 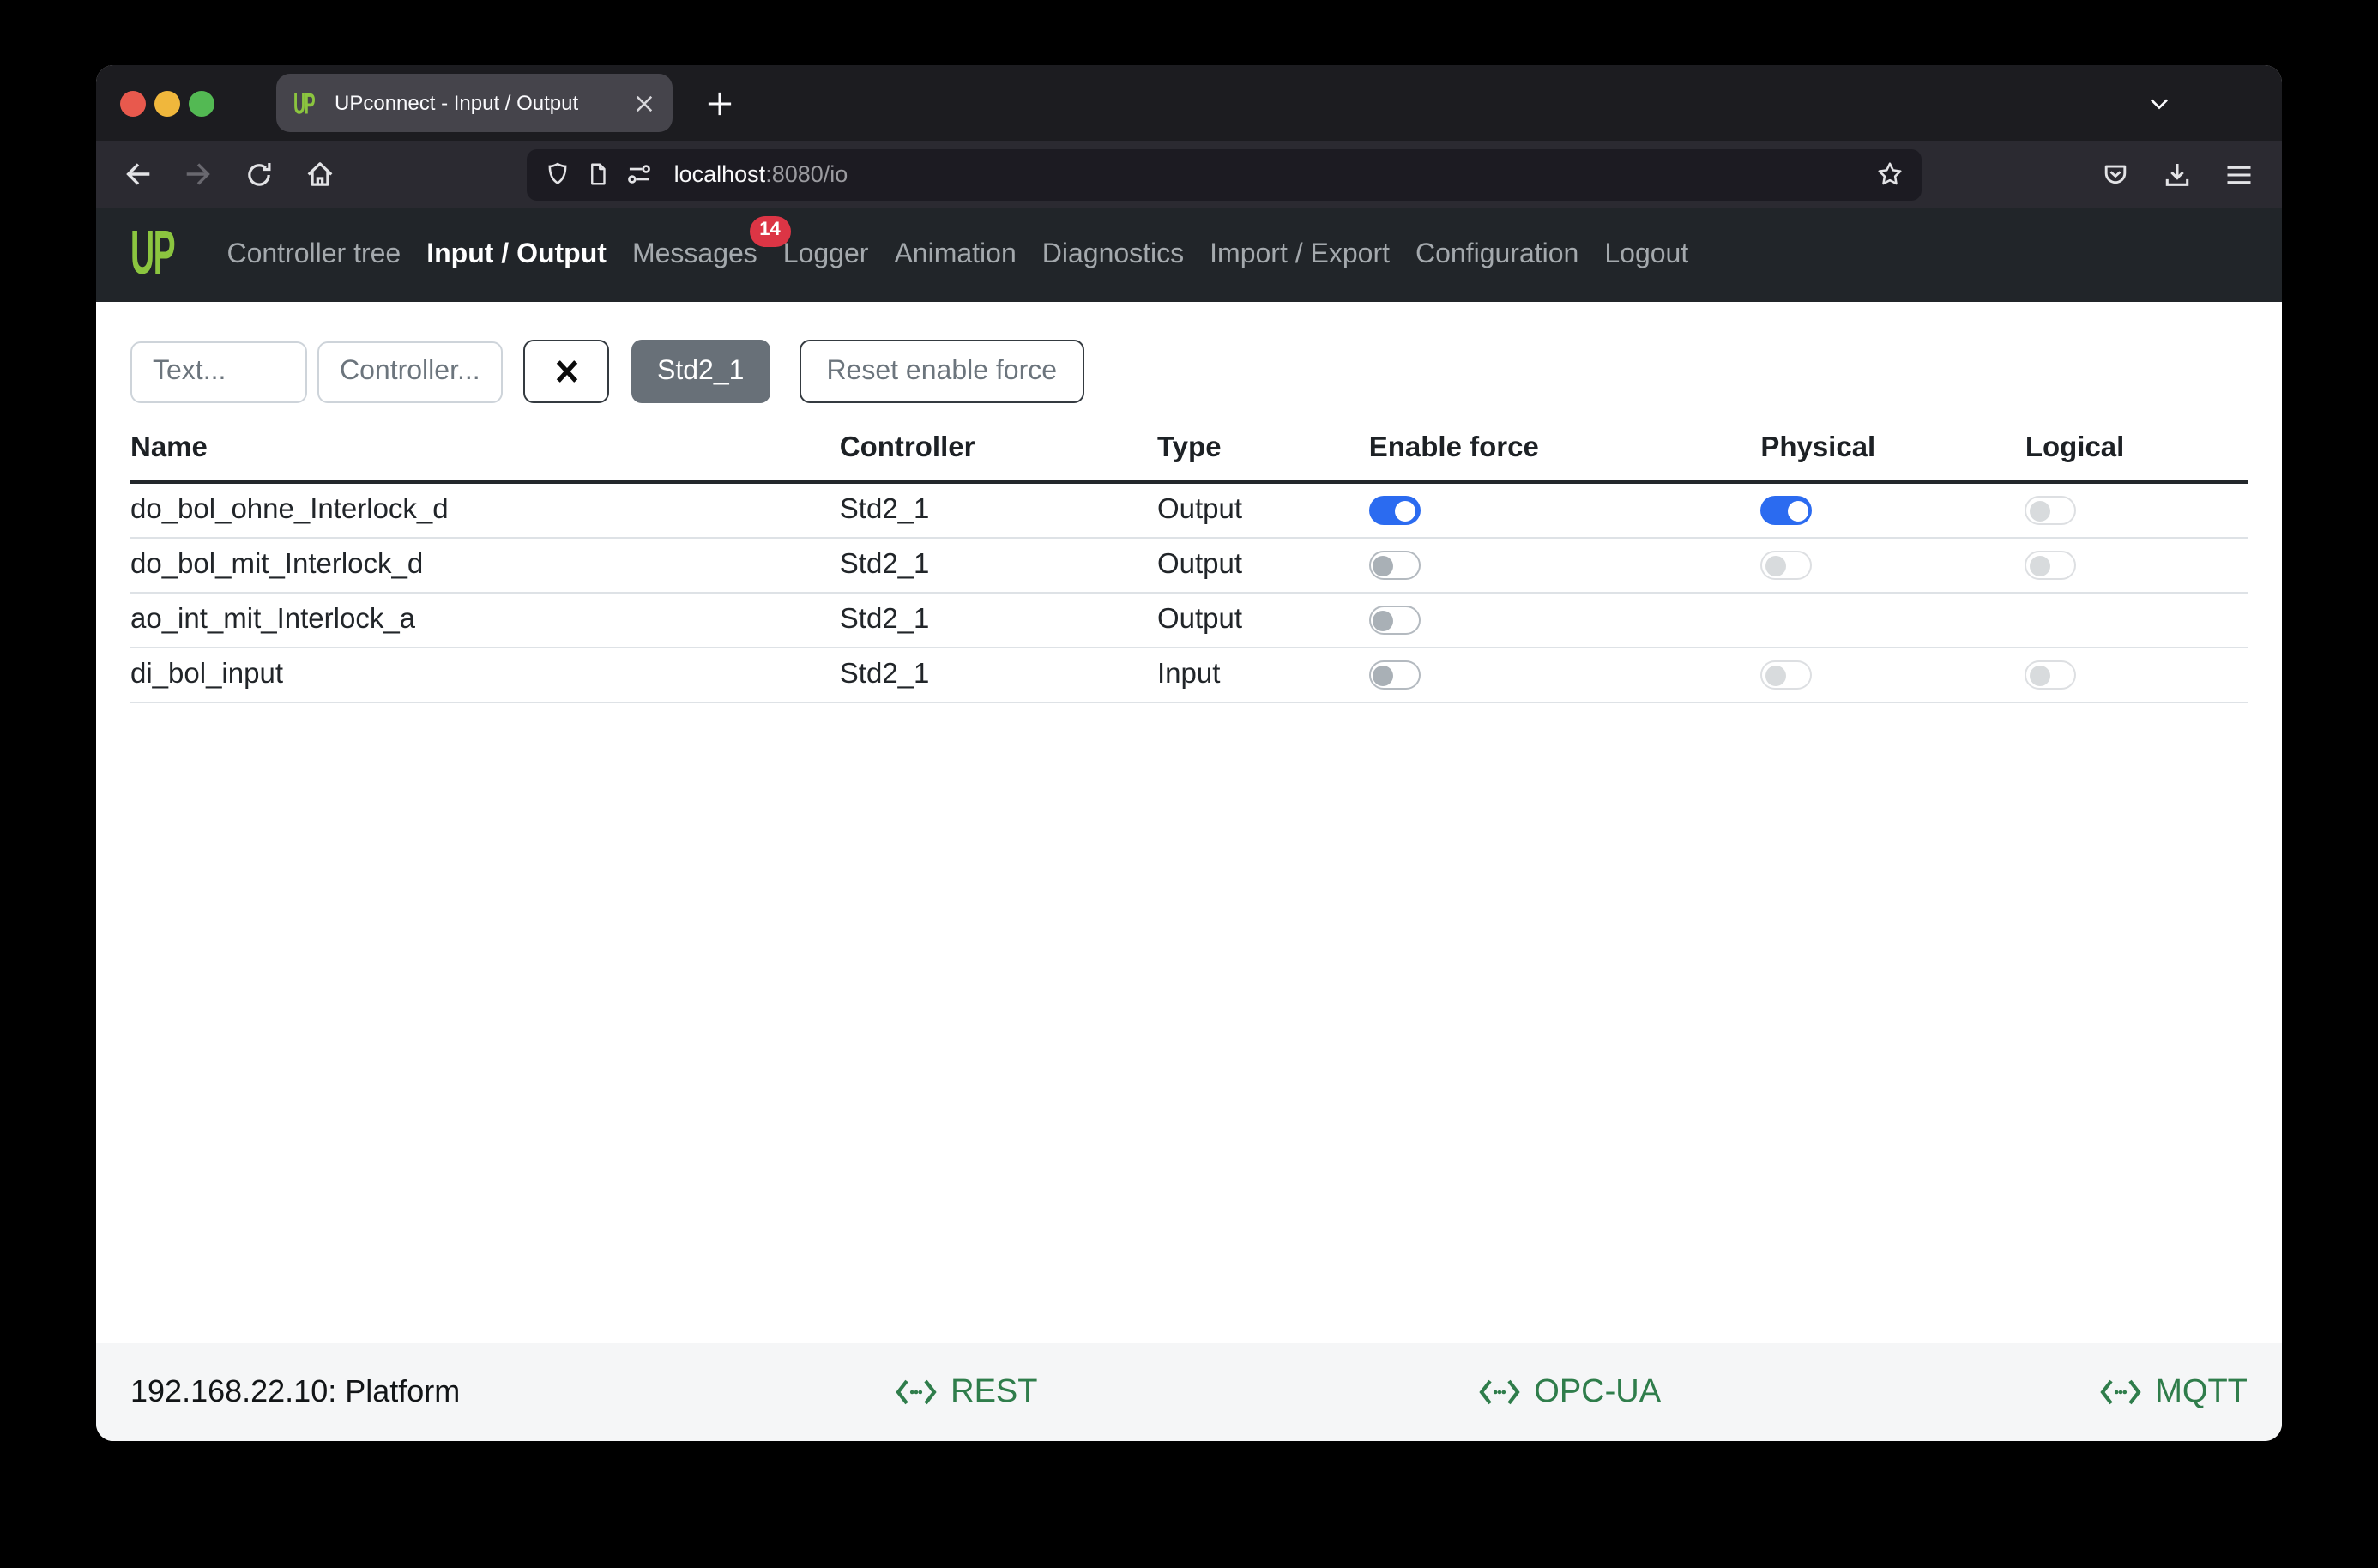 What do you see at coordinates (410, 372) in the screenshot?
I see `controller-filter-input` at bounding box center [410, 372].